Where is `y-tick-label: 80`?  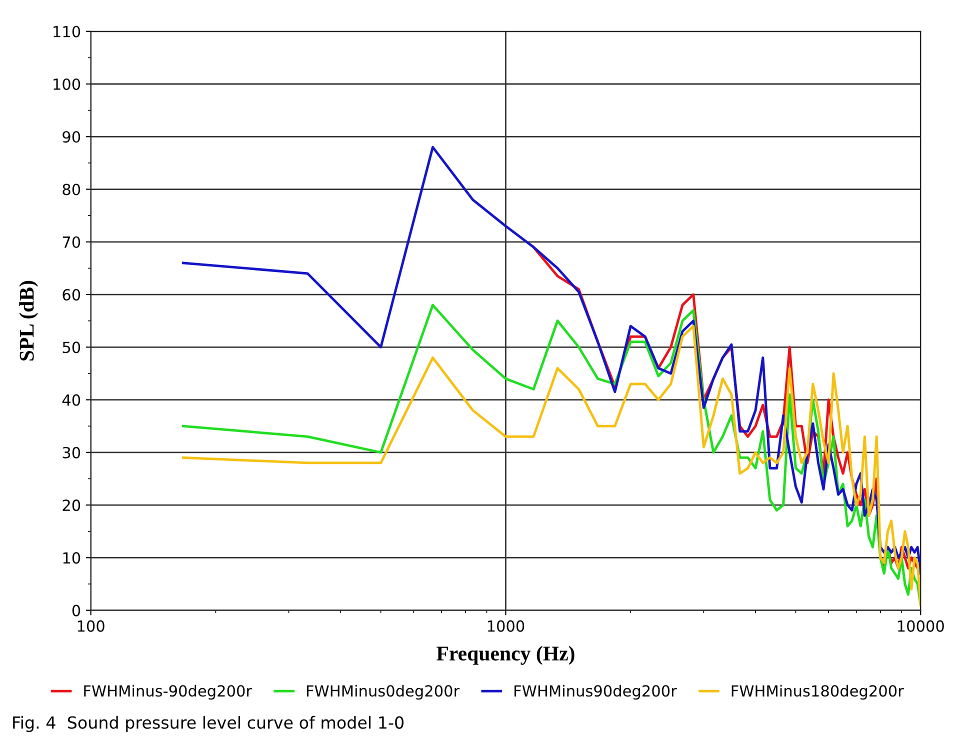
y-tick-label: 80 is located at coordinates (71, 190).